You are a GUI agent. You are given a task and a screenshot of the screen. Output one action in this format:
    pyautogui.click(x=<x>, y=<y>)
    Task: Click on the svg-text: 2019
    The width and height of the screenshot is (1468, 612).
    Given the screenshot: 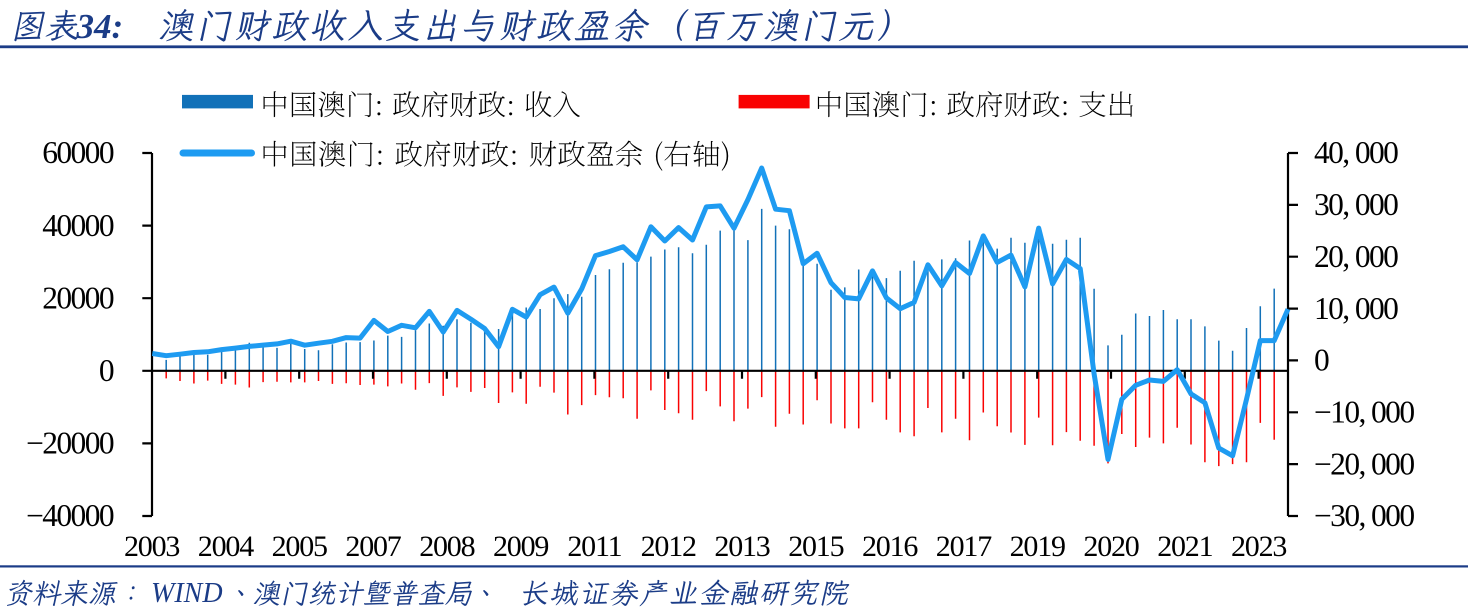 What is the action you would take?
    pyautogui.click(x=1037, y=546)
    